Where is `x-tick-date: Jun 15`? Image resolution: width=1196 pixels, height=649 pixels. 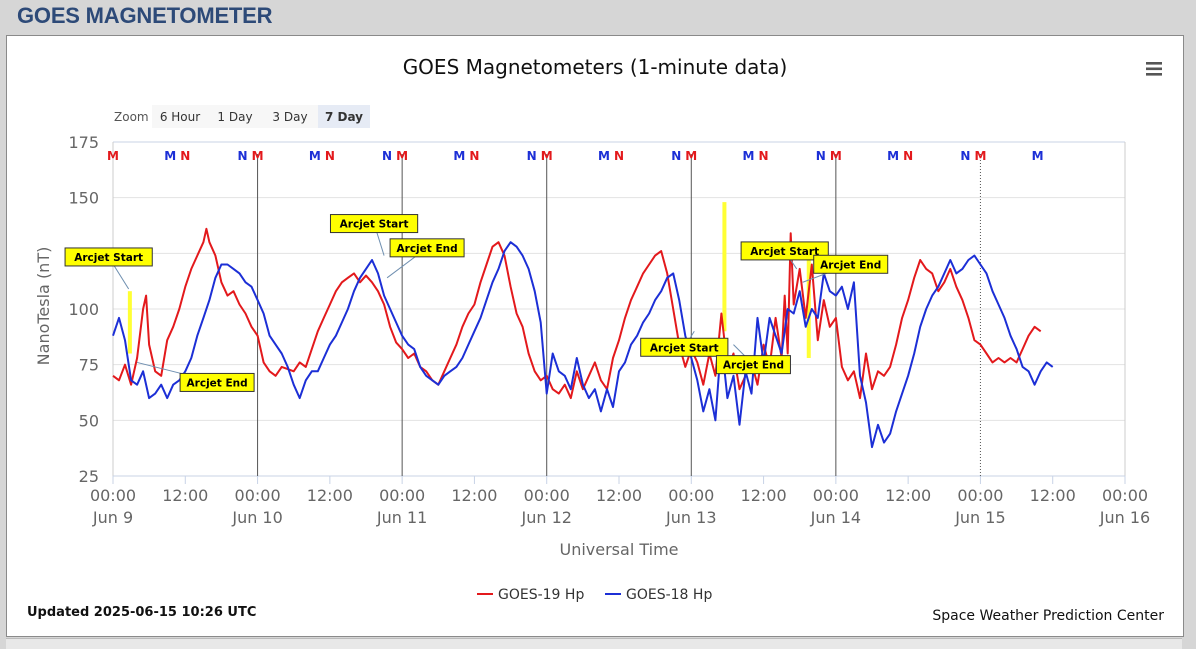
x-tick-date: Jun 15 is located at coordinates (979, 517).